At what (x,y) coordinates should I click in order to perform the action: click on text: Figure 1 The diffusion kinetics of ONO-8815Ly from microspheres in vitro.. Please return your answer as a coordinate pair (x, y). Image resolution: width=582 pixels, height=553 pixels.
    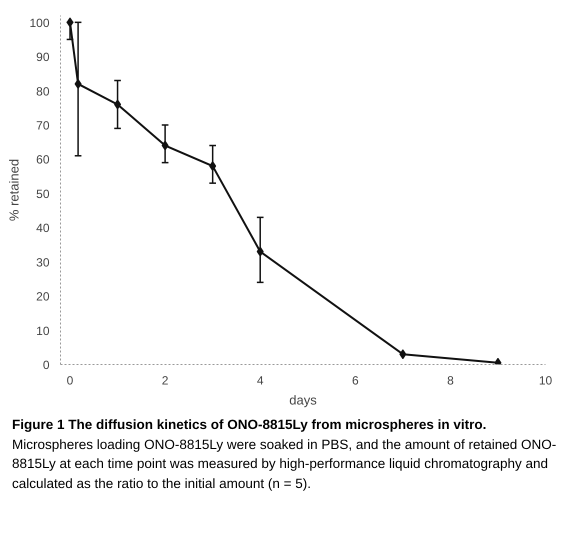
    Looking at the image, I should click on (249, 424).